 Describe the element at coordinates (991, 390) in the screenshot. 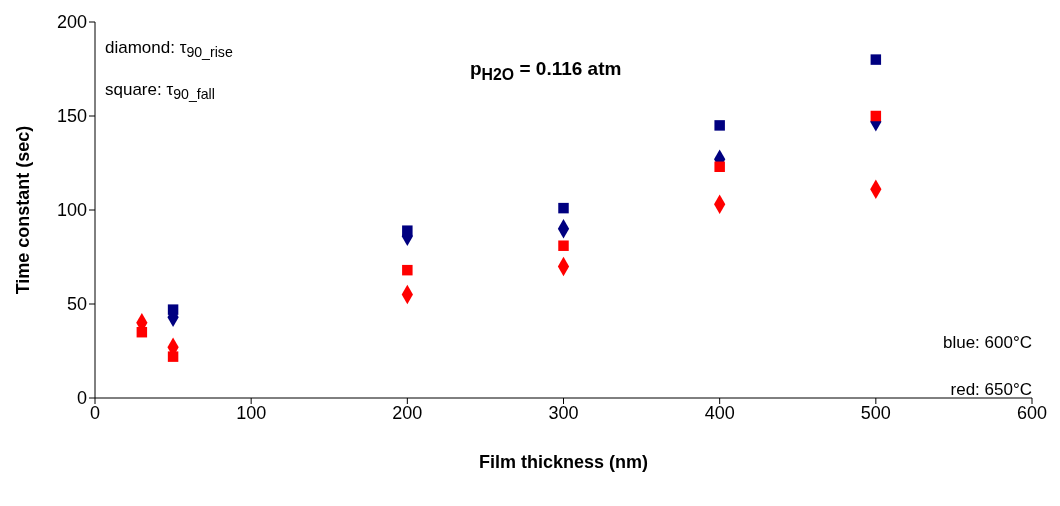

I see `annotation: red: 650°C` at that location.